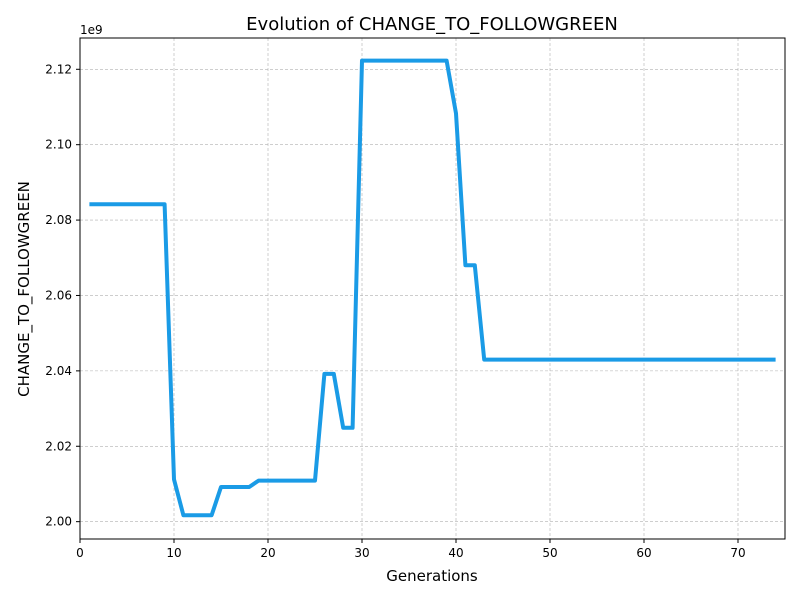 The height and width of the screenshot is (600, 800). Describe the element at coordinates (58, 145) in the screenshot. I see `y-tick-label: 2.10` at that location.